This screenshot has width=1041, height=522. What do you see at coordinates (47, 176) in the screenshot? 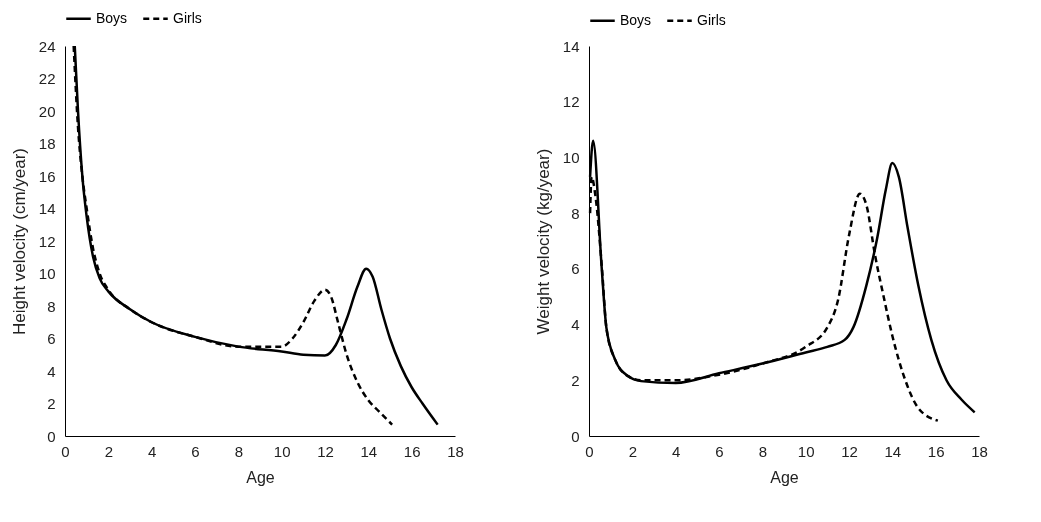
I see `y-tick-label: 16` at bounding box center [47, 176].